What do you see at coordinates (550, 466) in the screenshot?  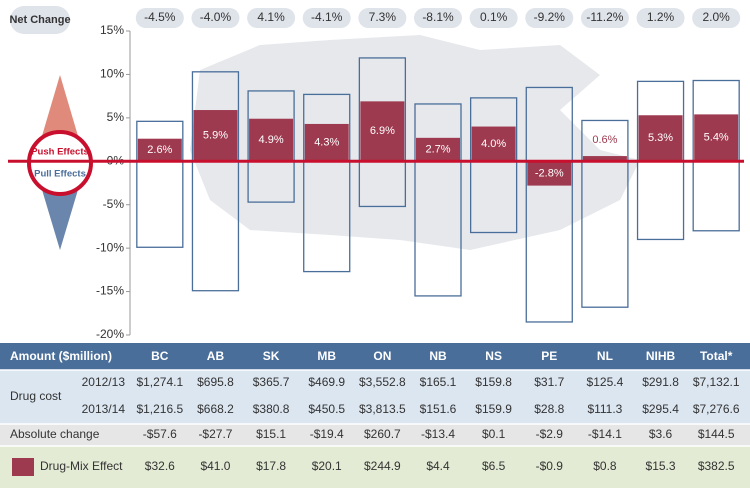 I see `table-cell: -$0.9` at bounding box center [550, 466].